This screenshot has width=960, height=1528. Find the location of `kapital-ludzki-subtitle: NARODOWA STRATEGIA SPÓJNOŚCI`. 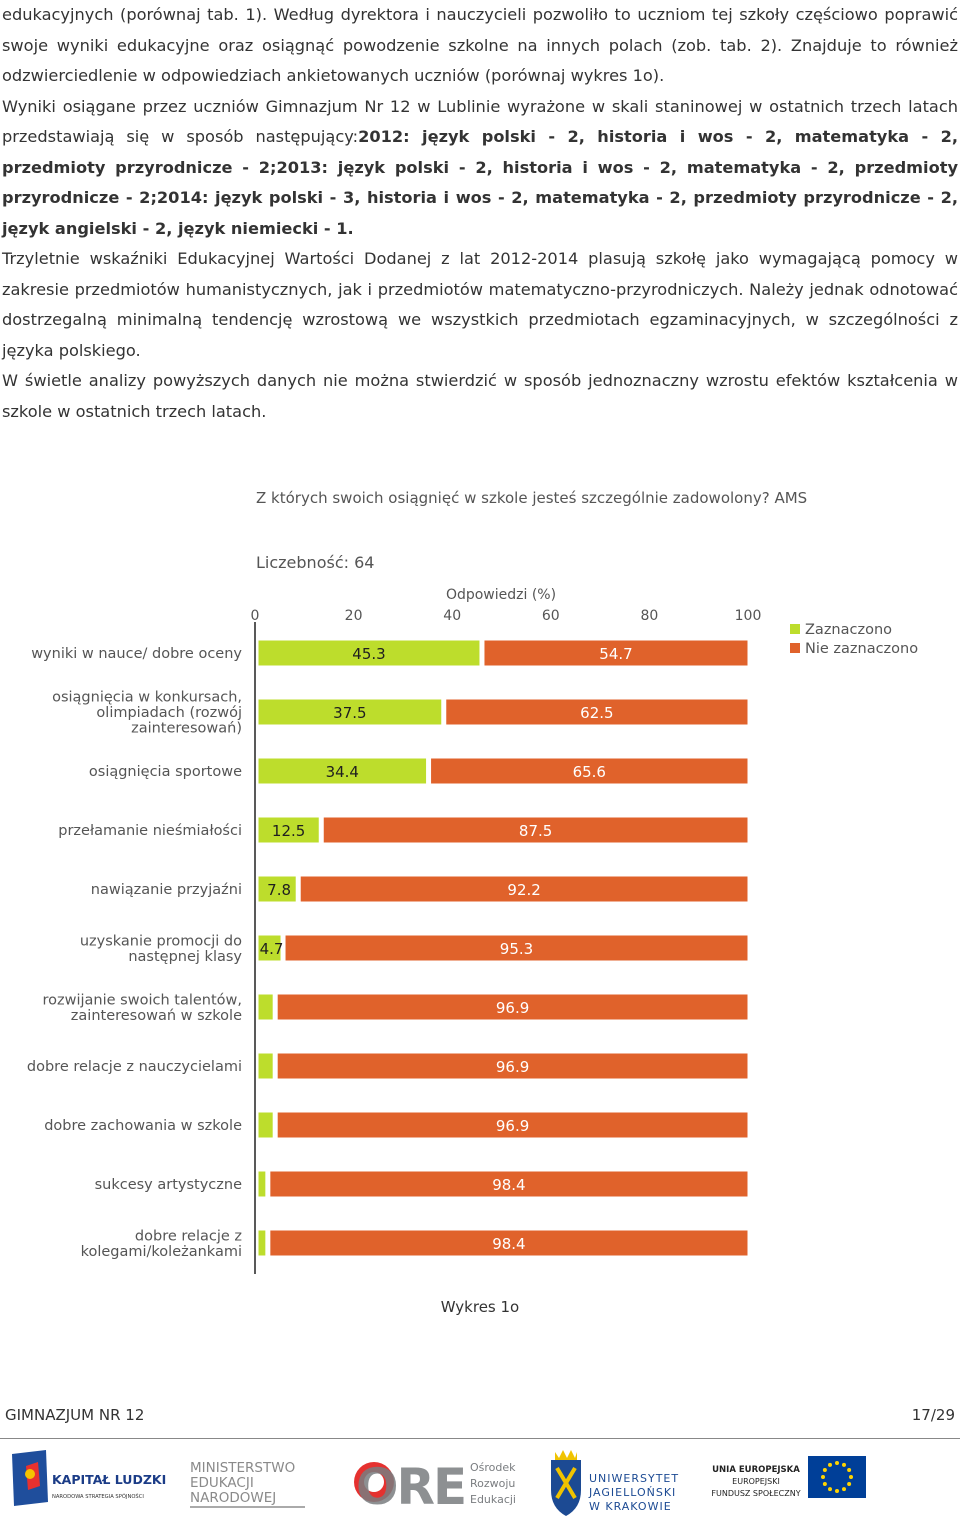

kapital-ludzki-subtitle: NARODOWA STRATEGIA SPÓJNOŚCI is located at coordinates (98, 1496).